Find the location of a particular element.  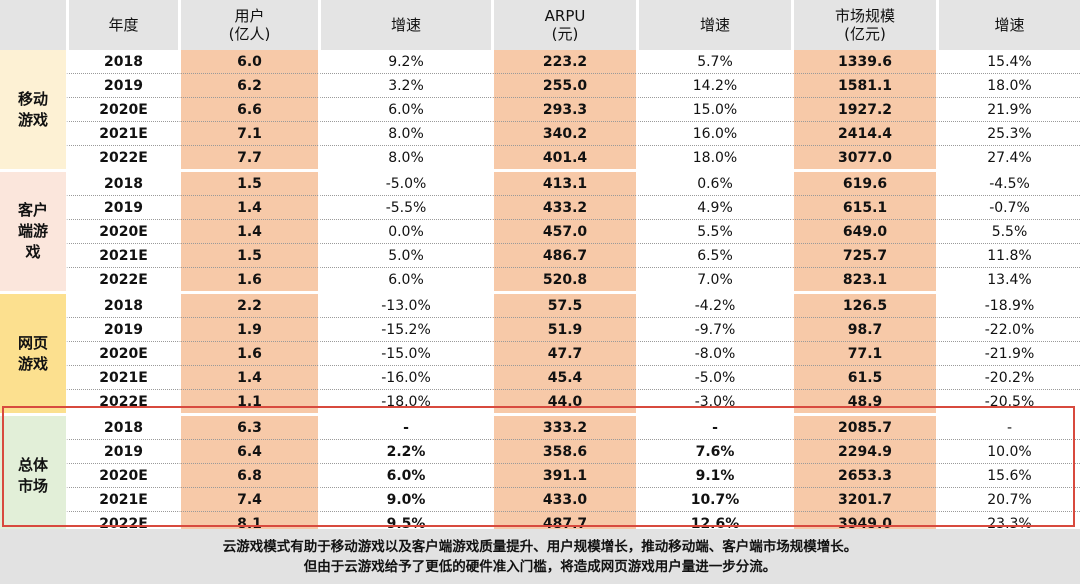

cell-market-growth: -4.5% is located at coordinates (1008, 184).